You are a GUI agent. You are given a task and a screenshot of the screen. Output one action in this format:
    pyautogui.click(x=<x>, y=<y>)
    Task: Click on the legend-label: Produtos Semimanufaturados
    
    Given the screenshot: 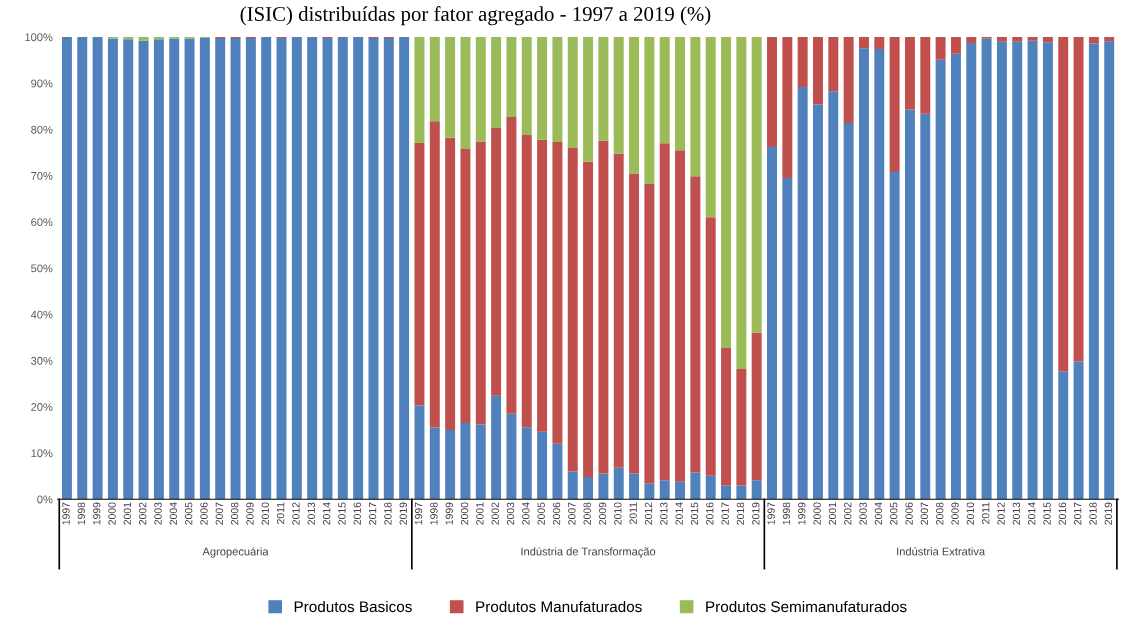 What is the action you would take?
    pyautogui.click(x=806, y=606)
    